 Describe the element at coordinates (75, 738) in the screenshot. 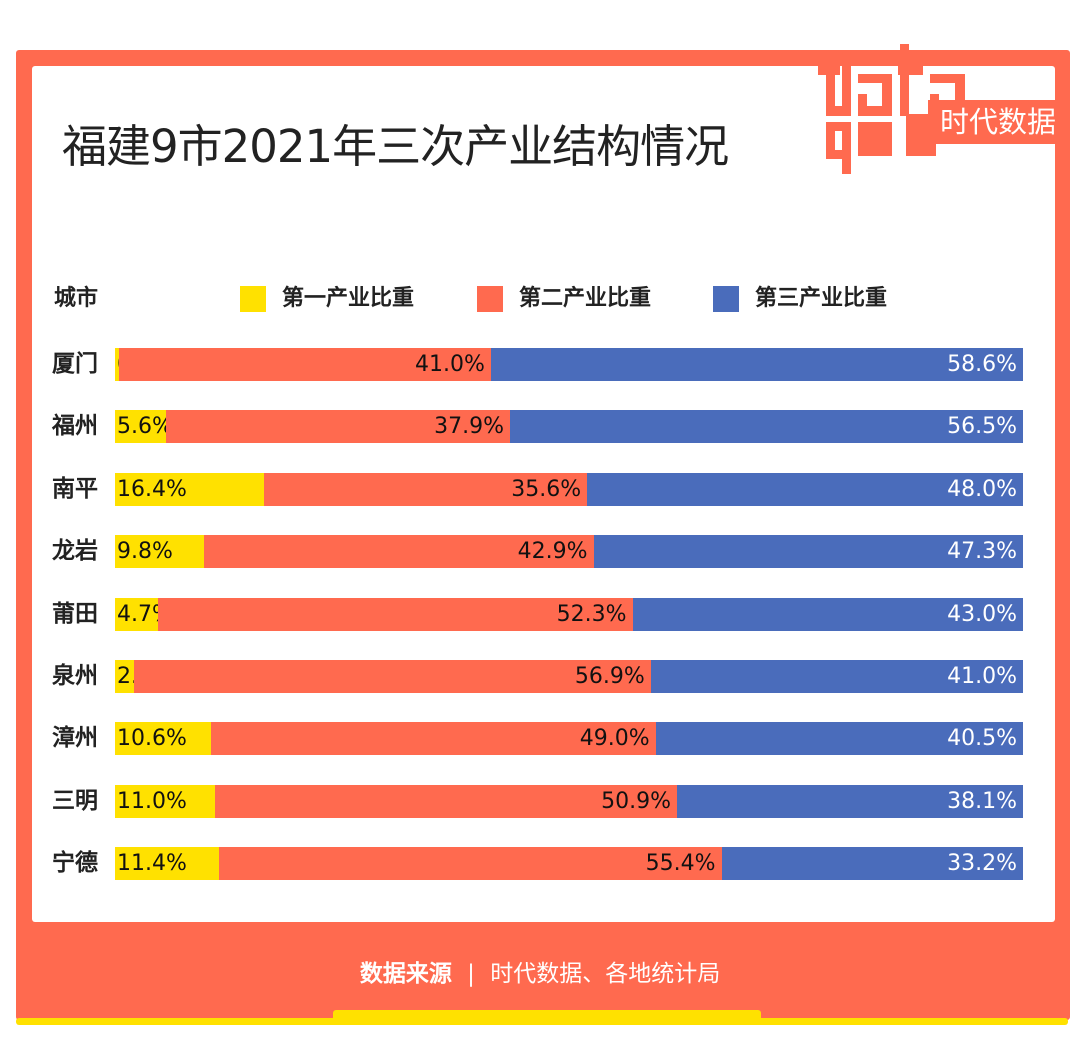

I see `city-label: 漳州` at that location.